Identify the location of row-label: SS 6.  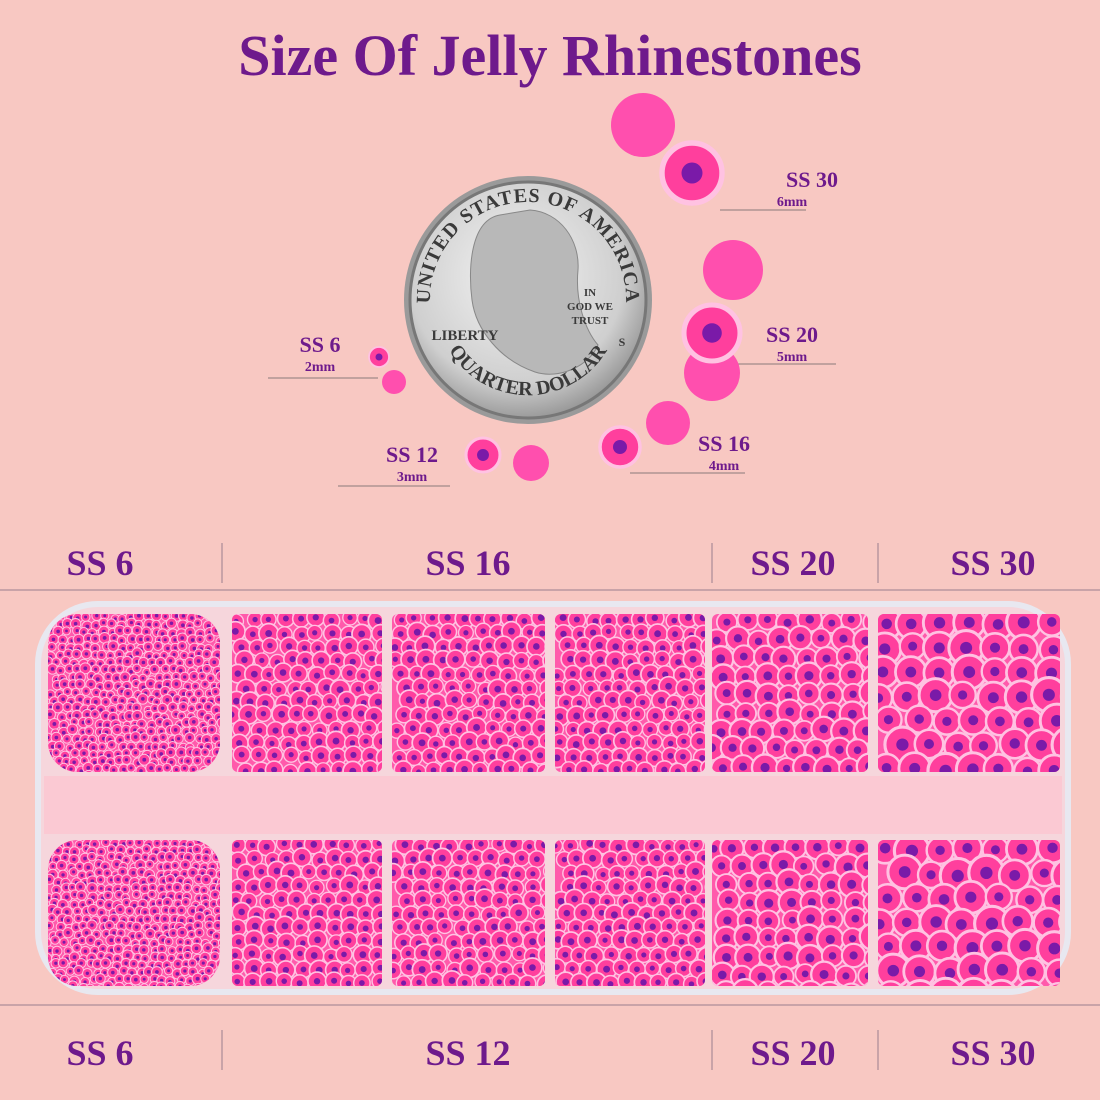
(99, 1053).